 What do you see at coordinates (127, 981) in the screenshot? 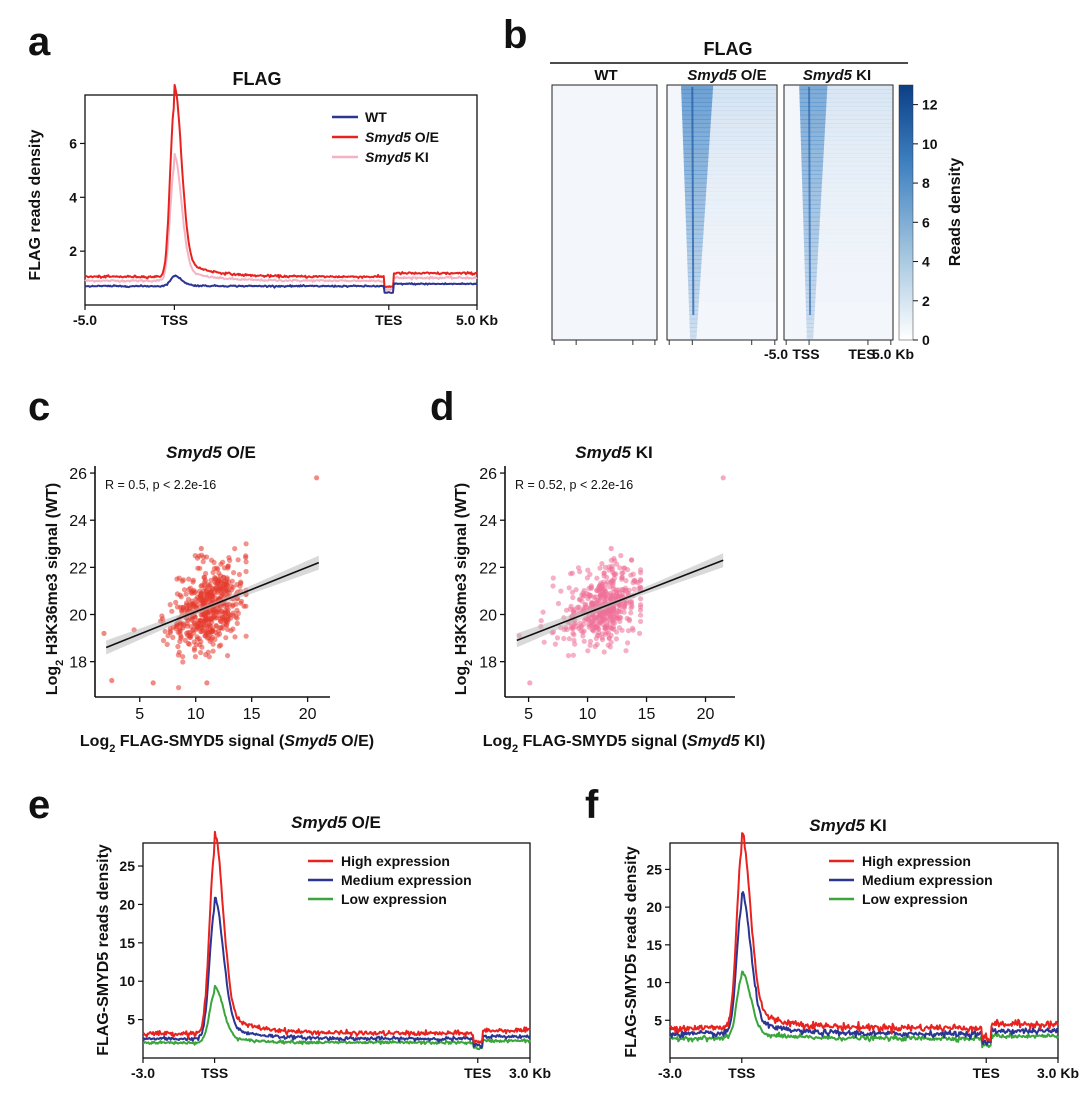
I see `y-tick-label: 10` at bounding box center [127, 981].